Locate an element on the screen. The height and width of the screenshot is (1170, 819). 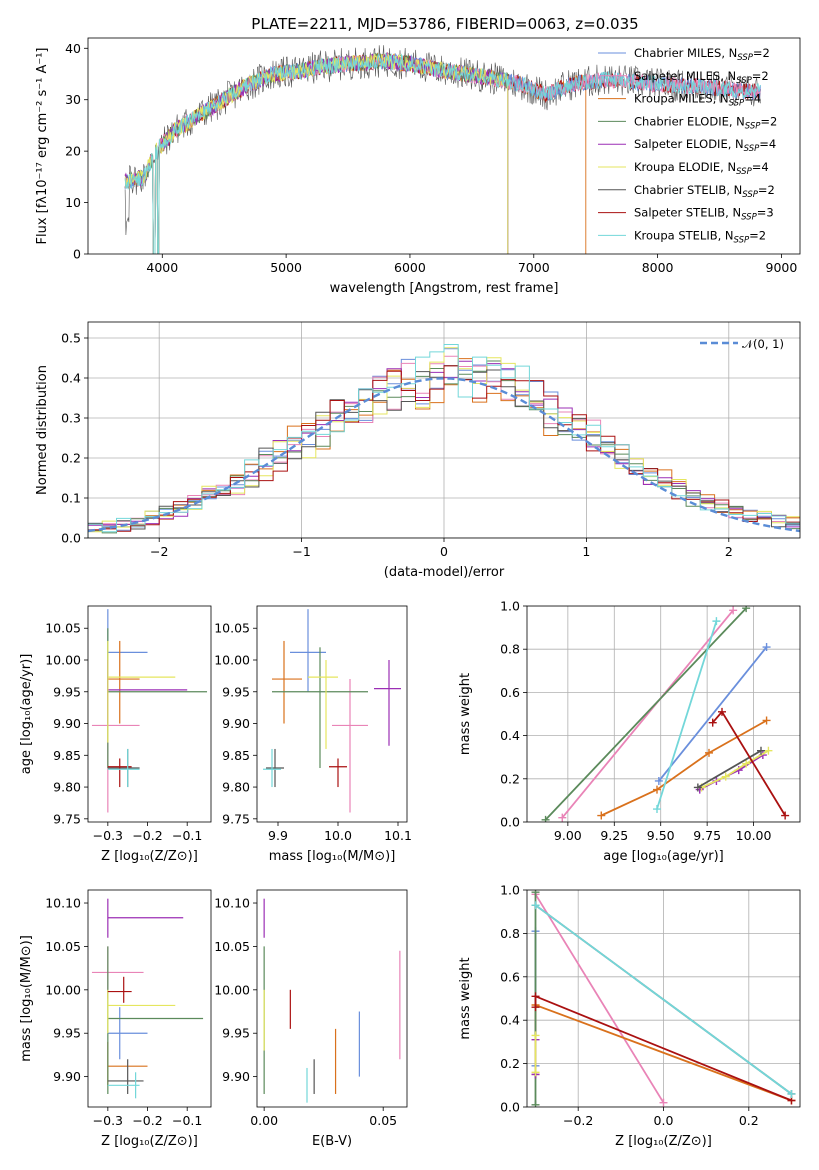
mass-weight-vs-age-series-chabrier-stelib-line is located at coordinates (729, 769).